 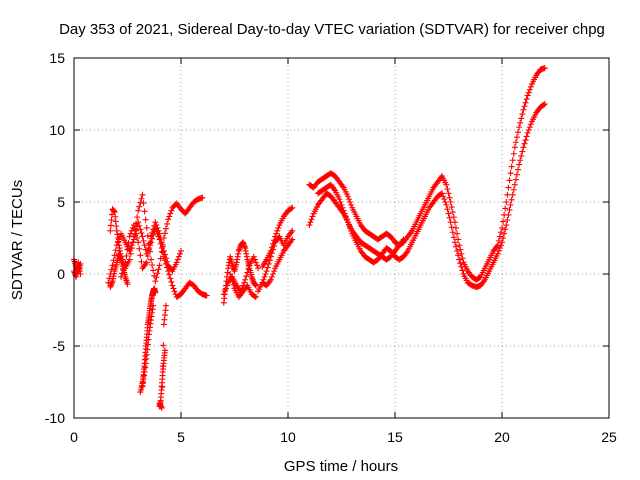 What do you see at coordinates (609, 437) in the screenshot?
I see `x-tick-label: 25` at bounding box center [609, 437].